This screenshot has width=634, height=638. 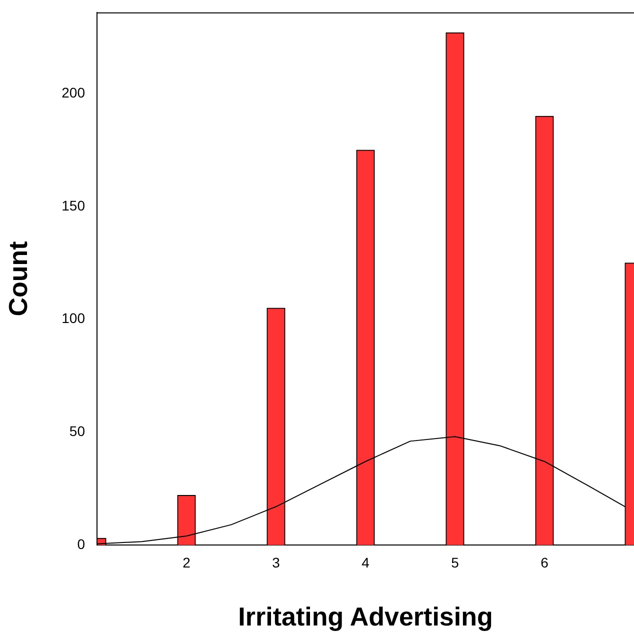 What do you see at coordinates (74, 205) in the screenshot?
I see `y-tick-label: 150` at bounding box center [74, 205].